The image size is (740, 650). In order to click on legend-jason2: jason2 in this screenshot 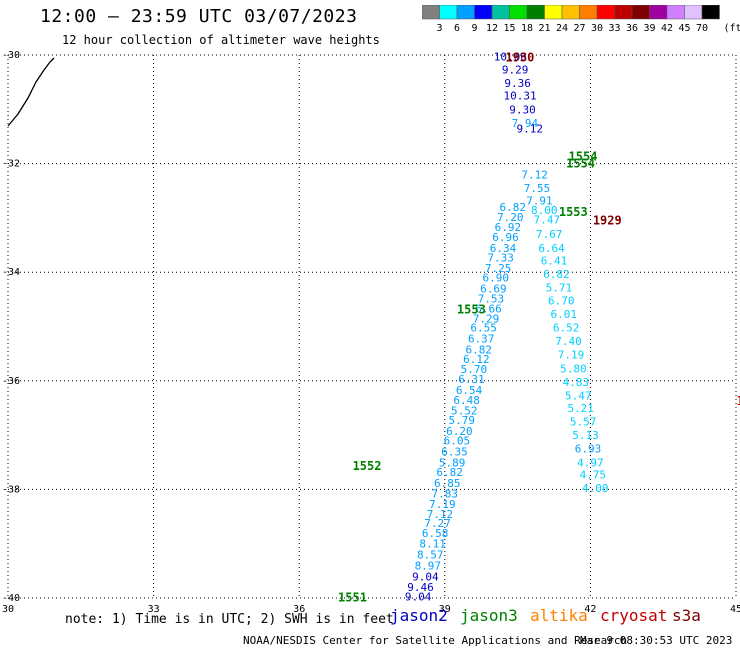, I will do `click(419, 615)`.